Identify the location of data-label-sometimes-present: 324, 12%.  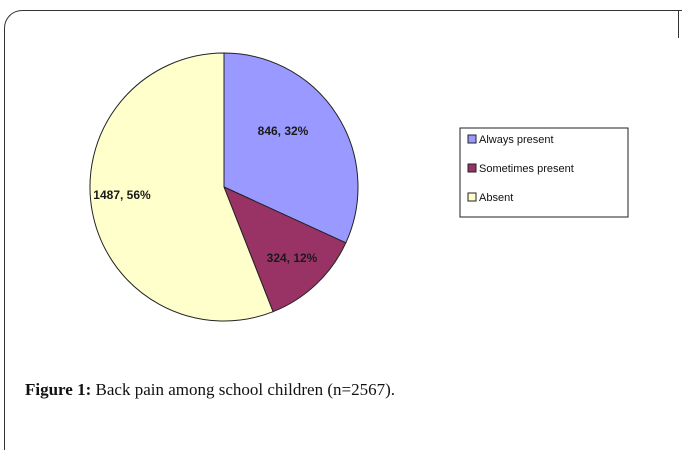
(292, 258).